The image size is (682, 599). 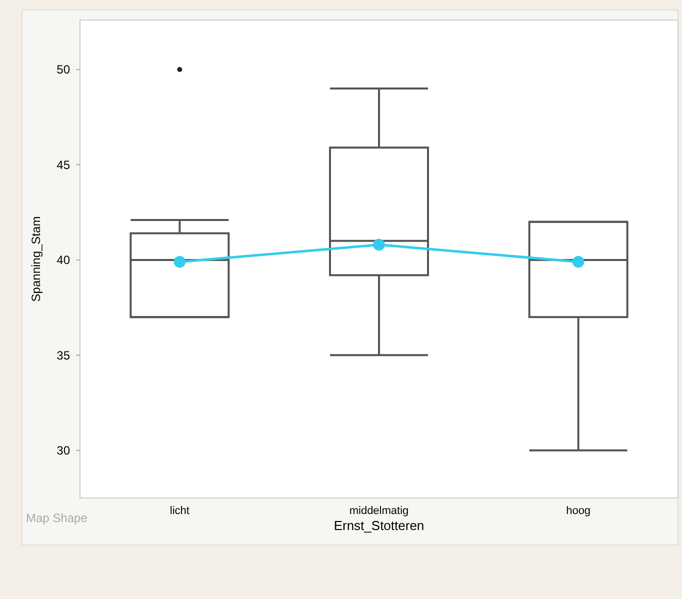 What do you see at coordinates (180, 511) in the screenshot?
I see `x-tick-label: licht` at bounding box center [180, 511].